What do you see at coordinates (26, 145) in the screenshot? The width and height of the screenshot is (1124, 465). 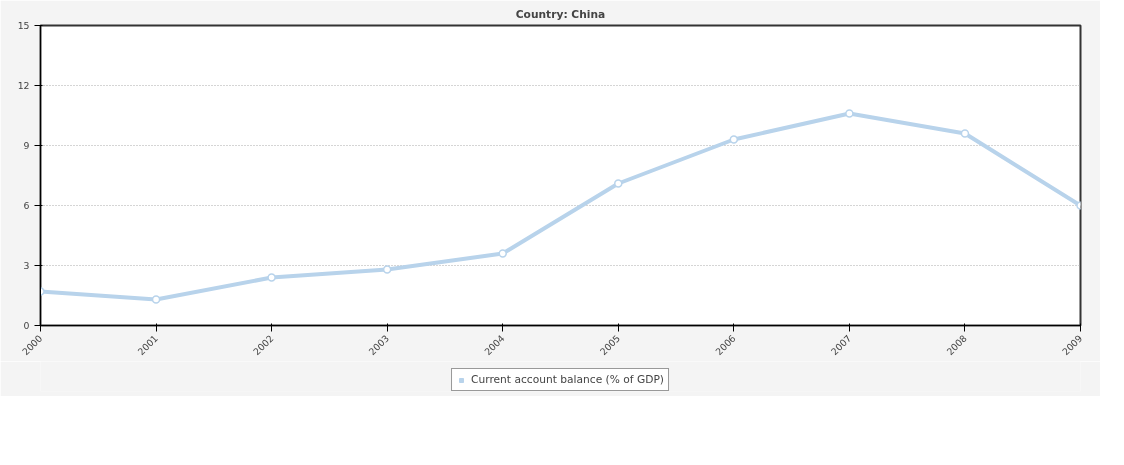 I see `y-tick-label: 9` at bounding box center [26, 145].